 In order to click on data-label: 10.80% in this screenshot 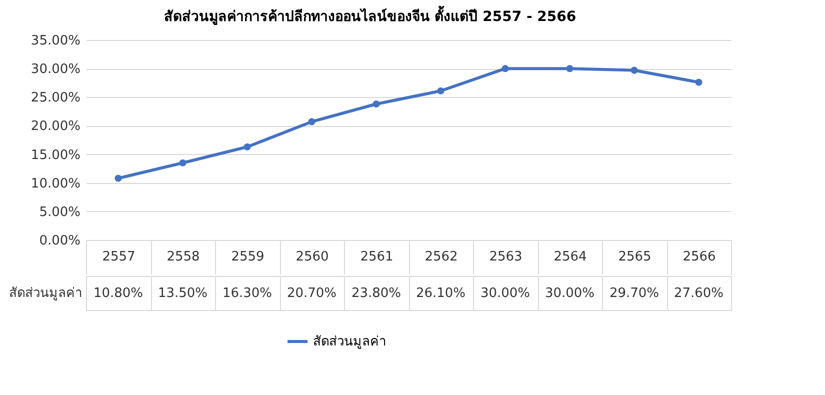, I will do `click(118, 293)`.